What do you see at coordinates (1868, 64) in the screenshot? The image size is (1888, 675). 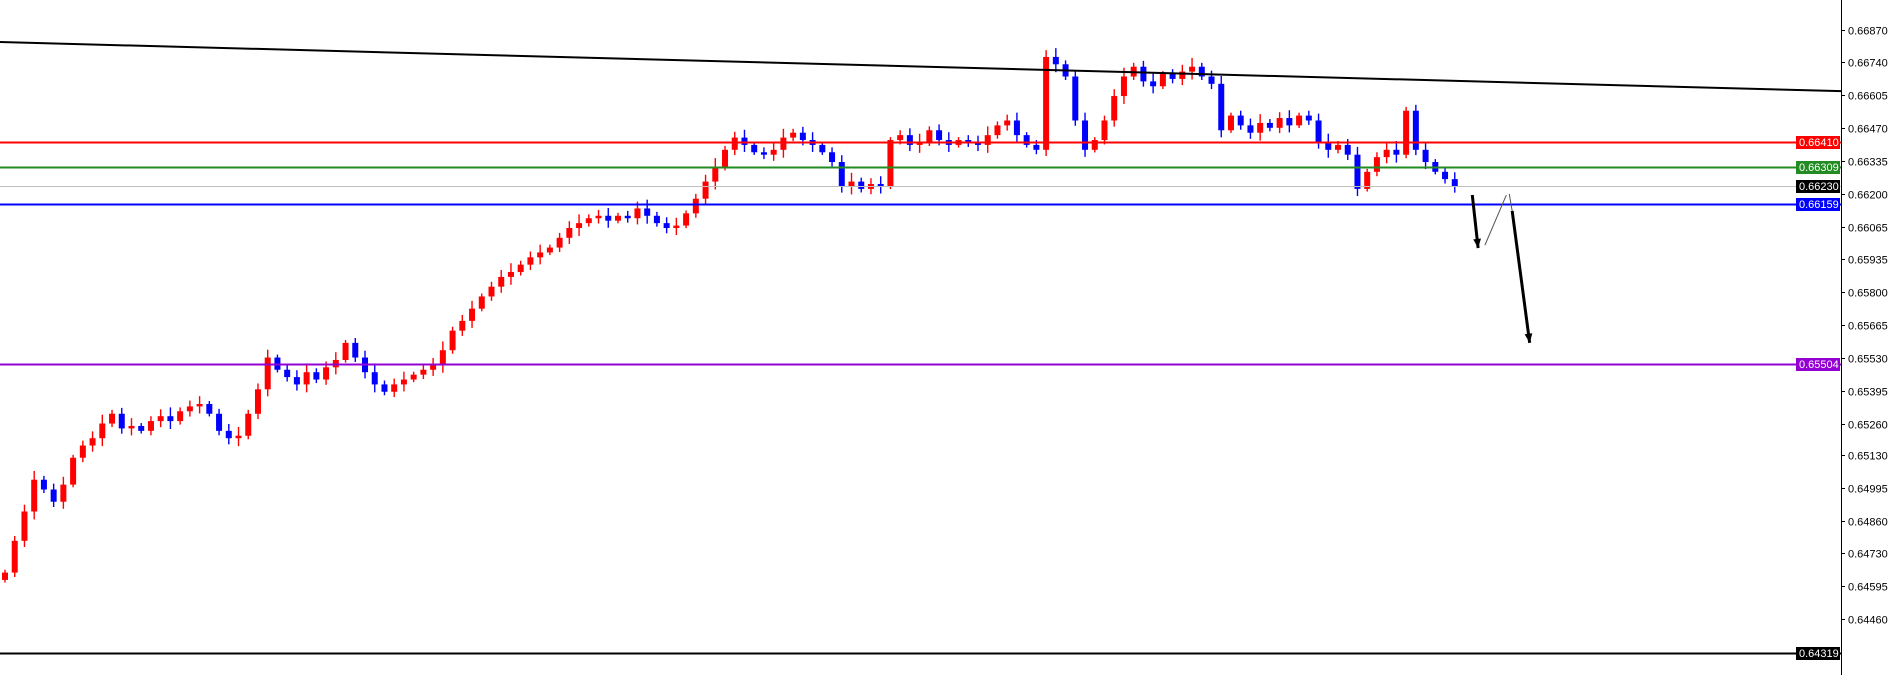 I see `y-tick-label: 0.66740` at bounding box center [1868, 64].